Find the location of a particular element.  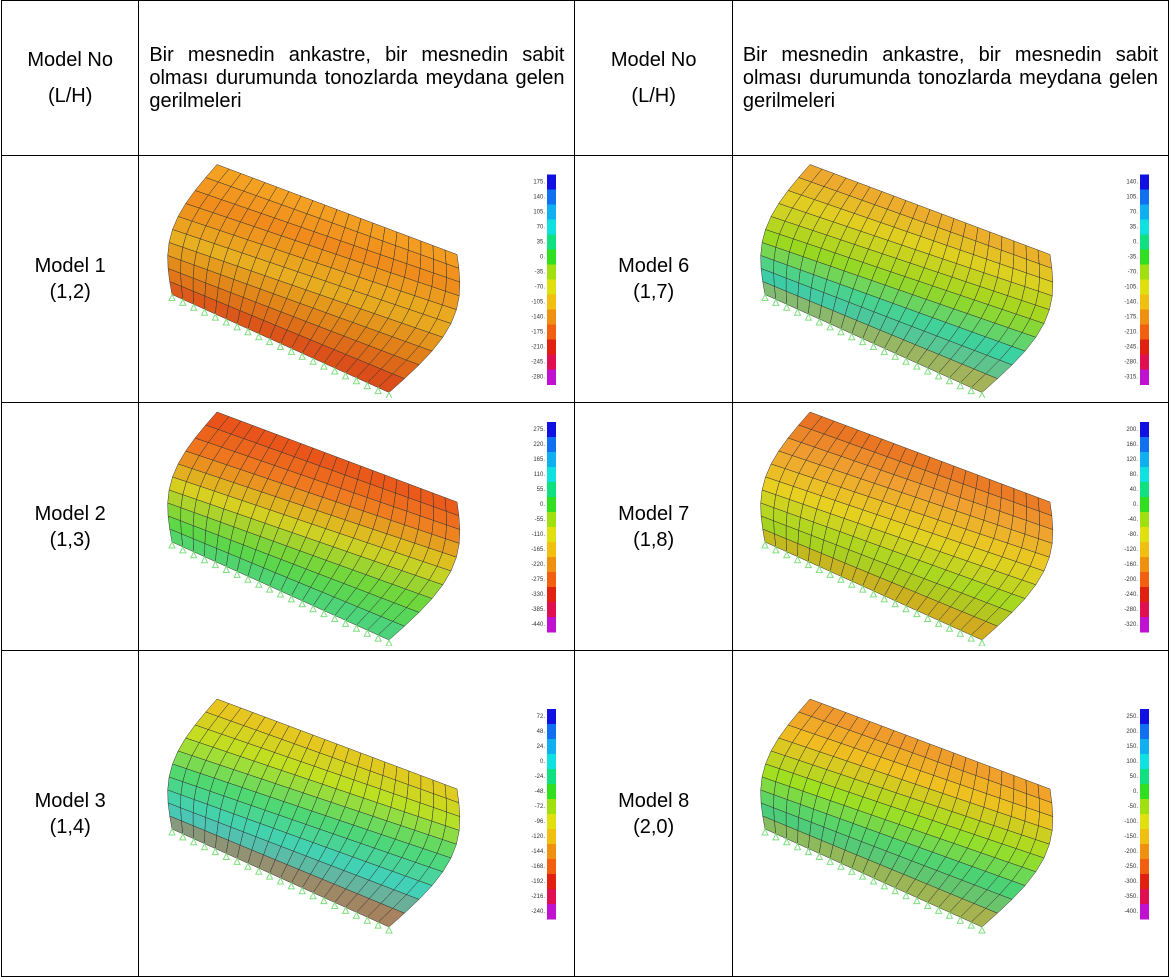

legend-label: 70. is located at coordinates (541, 227).